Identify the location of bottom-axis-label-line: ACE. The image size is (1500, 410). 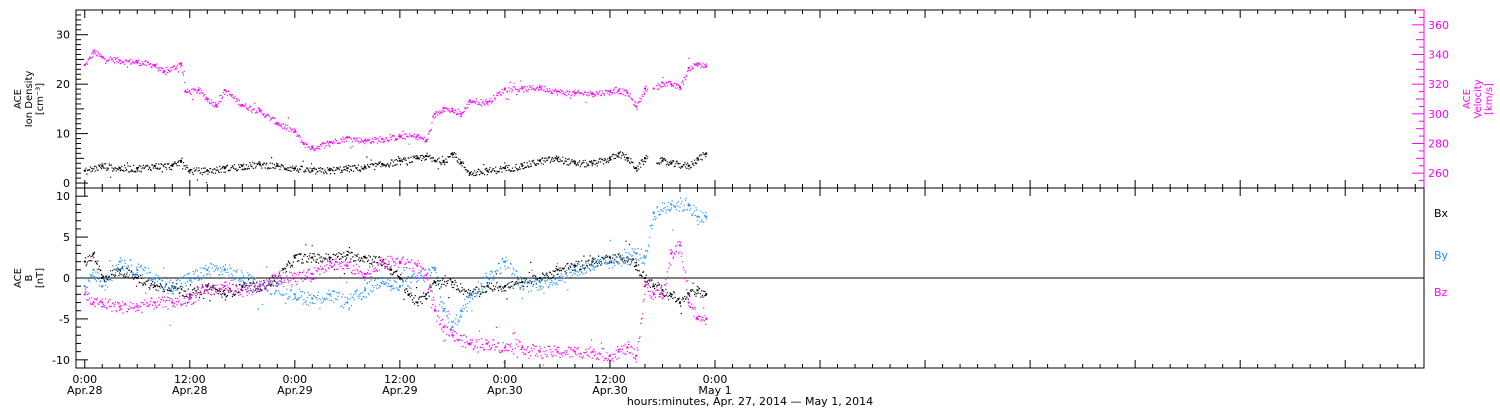
(18, 278).